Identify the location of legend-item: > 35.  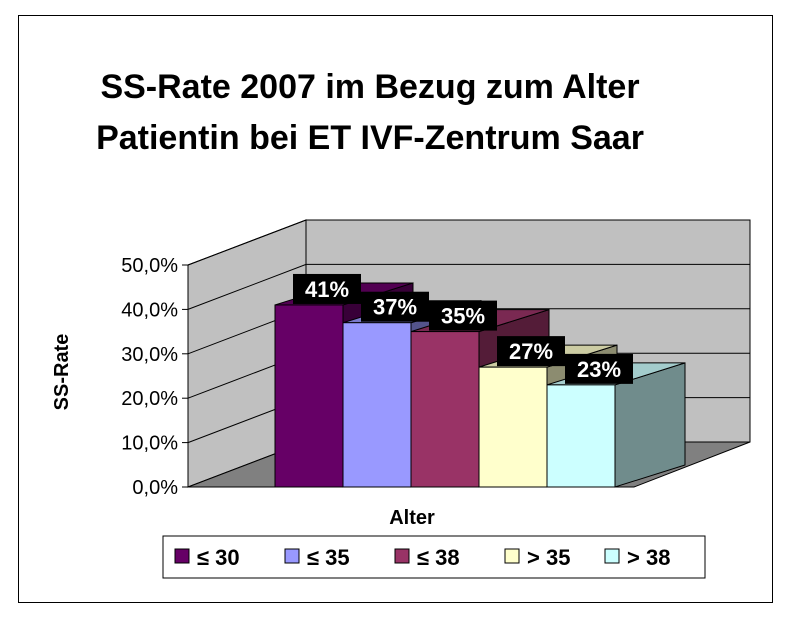
(537, 557).